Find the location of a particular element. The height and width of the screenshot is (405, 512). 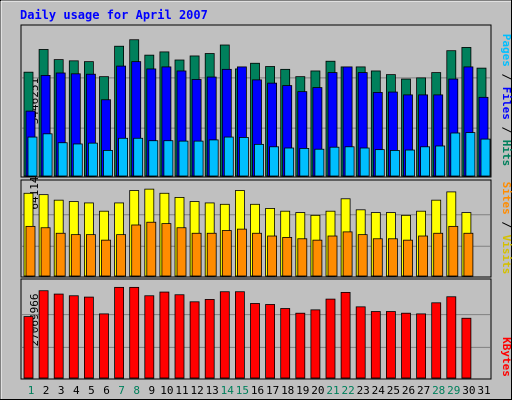

x-tick-label: 20 is located at coordinates (317, 390).